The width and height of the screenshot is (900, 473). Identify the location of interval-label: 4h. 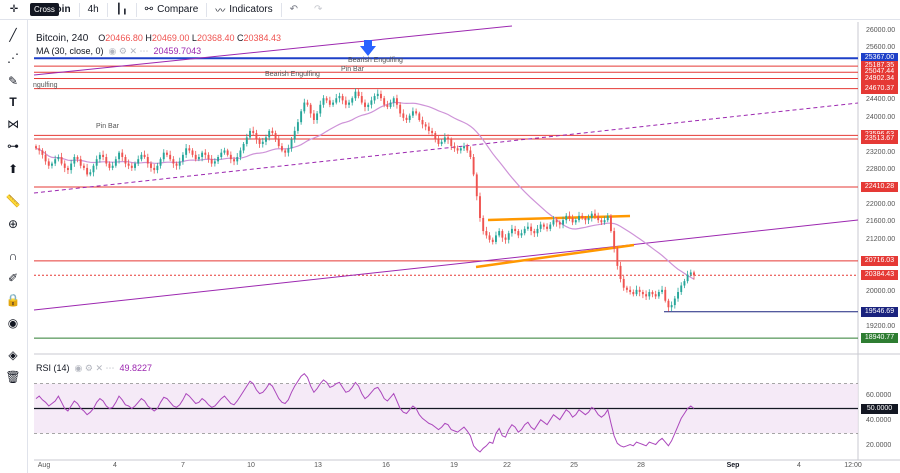
(93, 9).